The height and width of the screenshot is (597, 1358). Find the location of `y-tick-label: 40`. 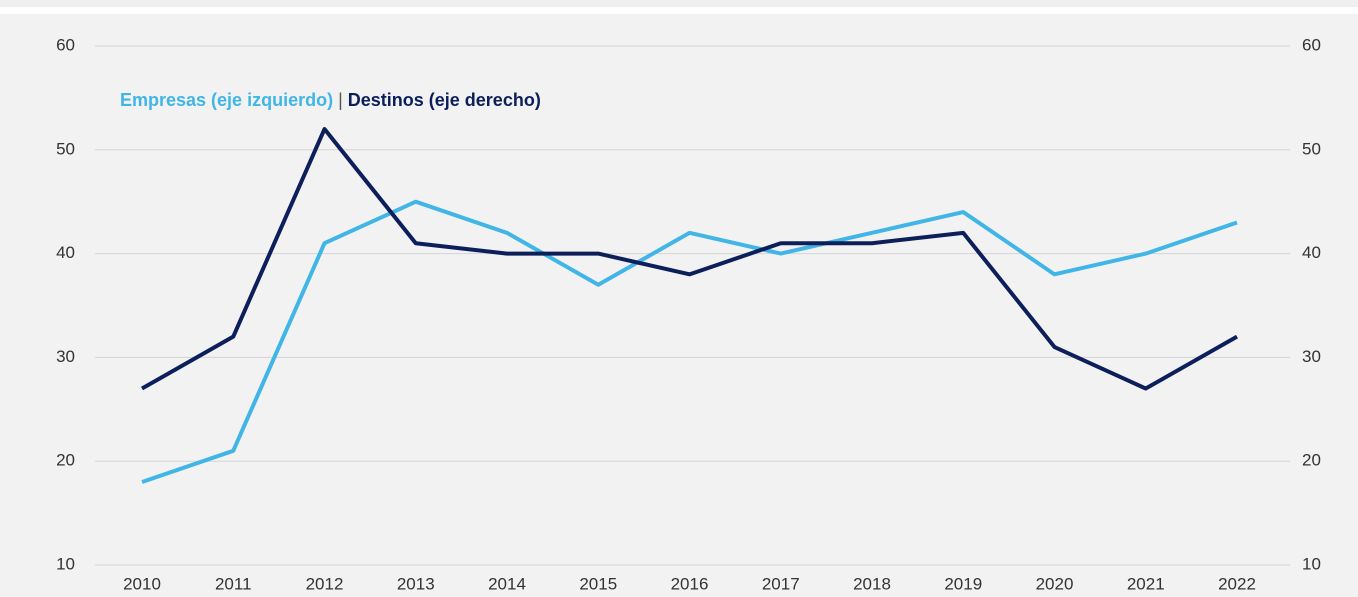

y-tick-label: 40 is located at coordinates (65, 252).